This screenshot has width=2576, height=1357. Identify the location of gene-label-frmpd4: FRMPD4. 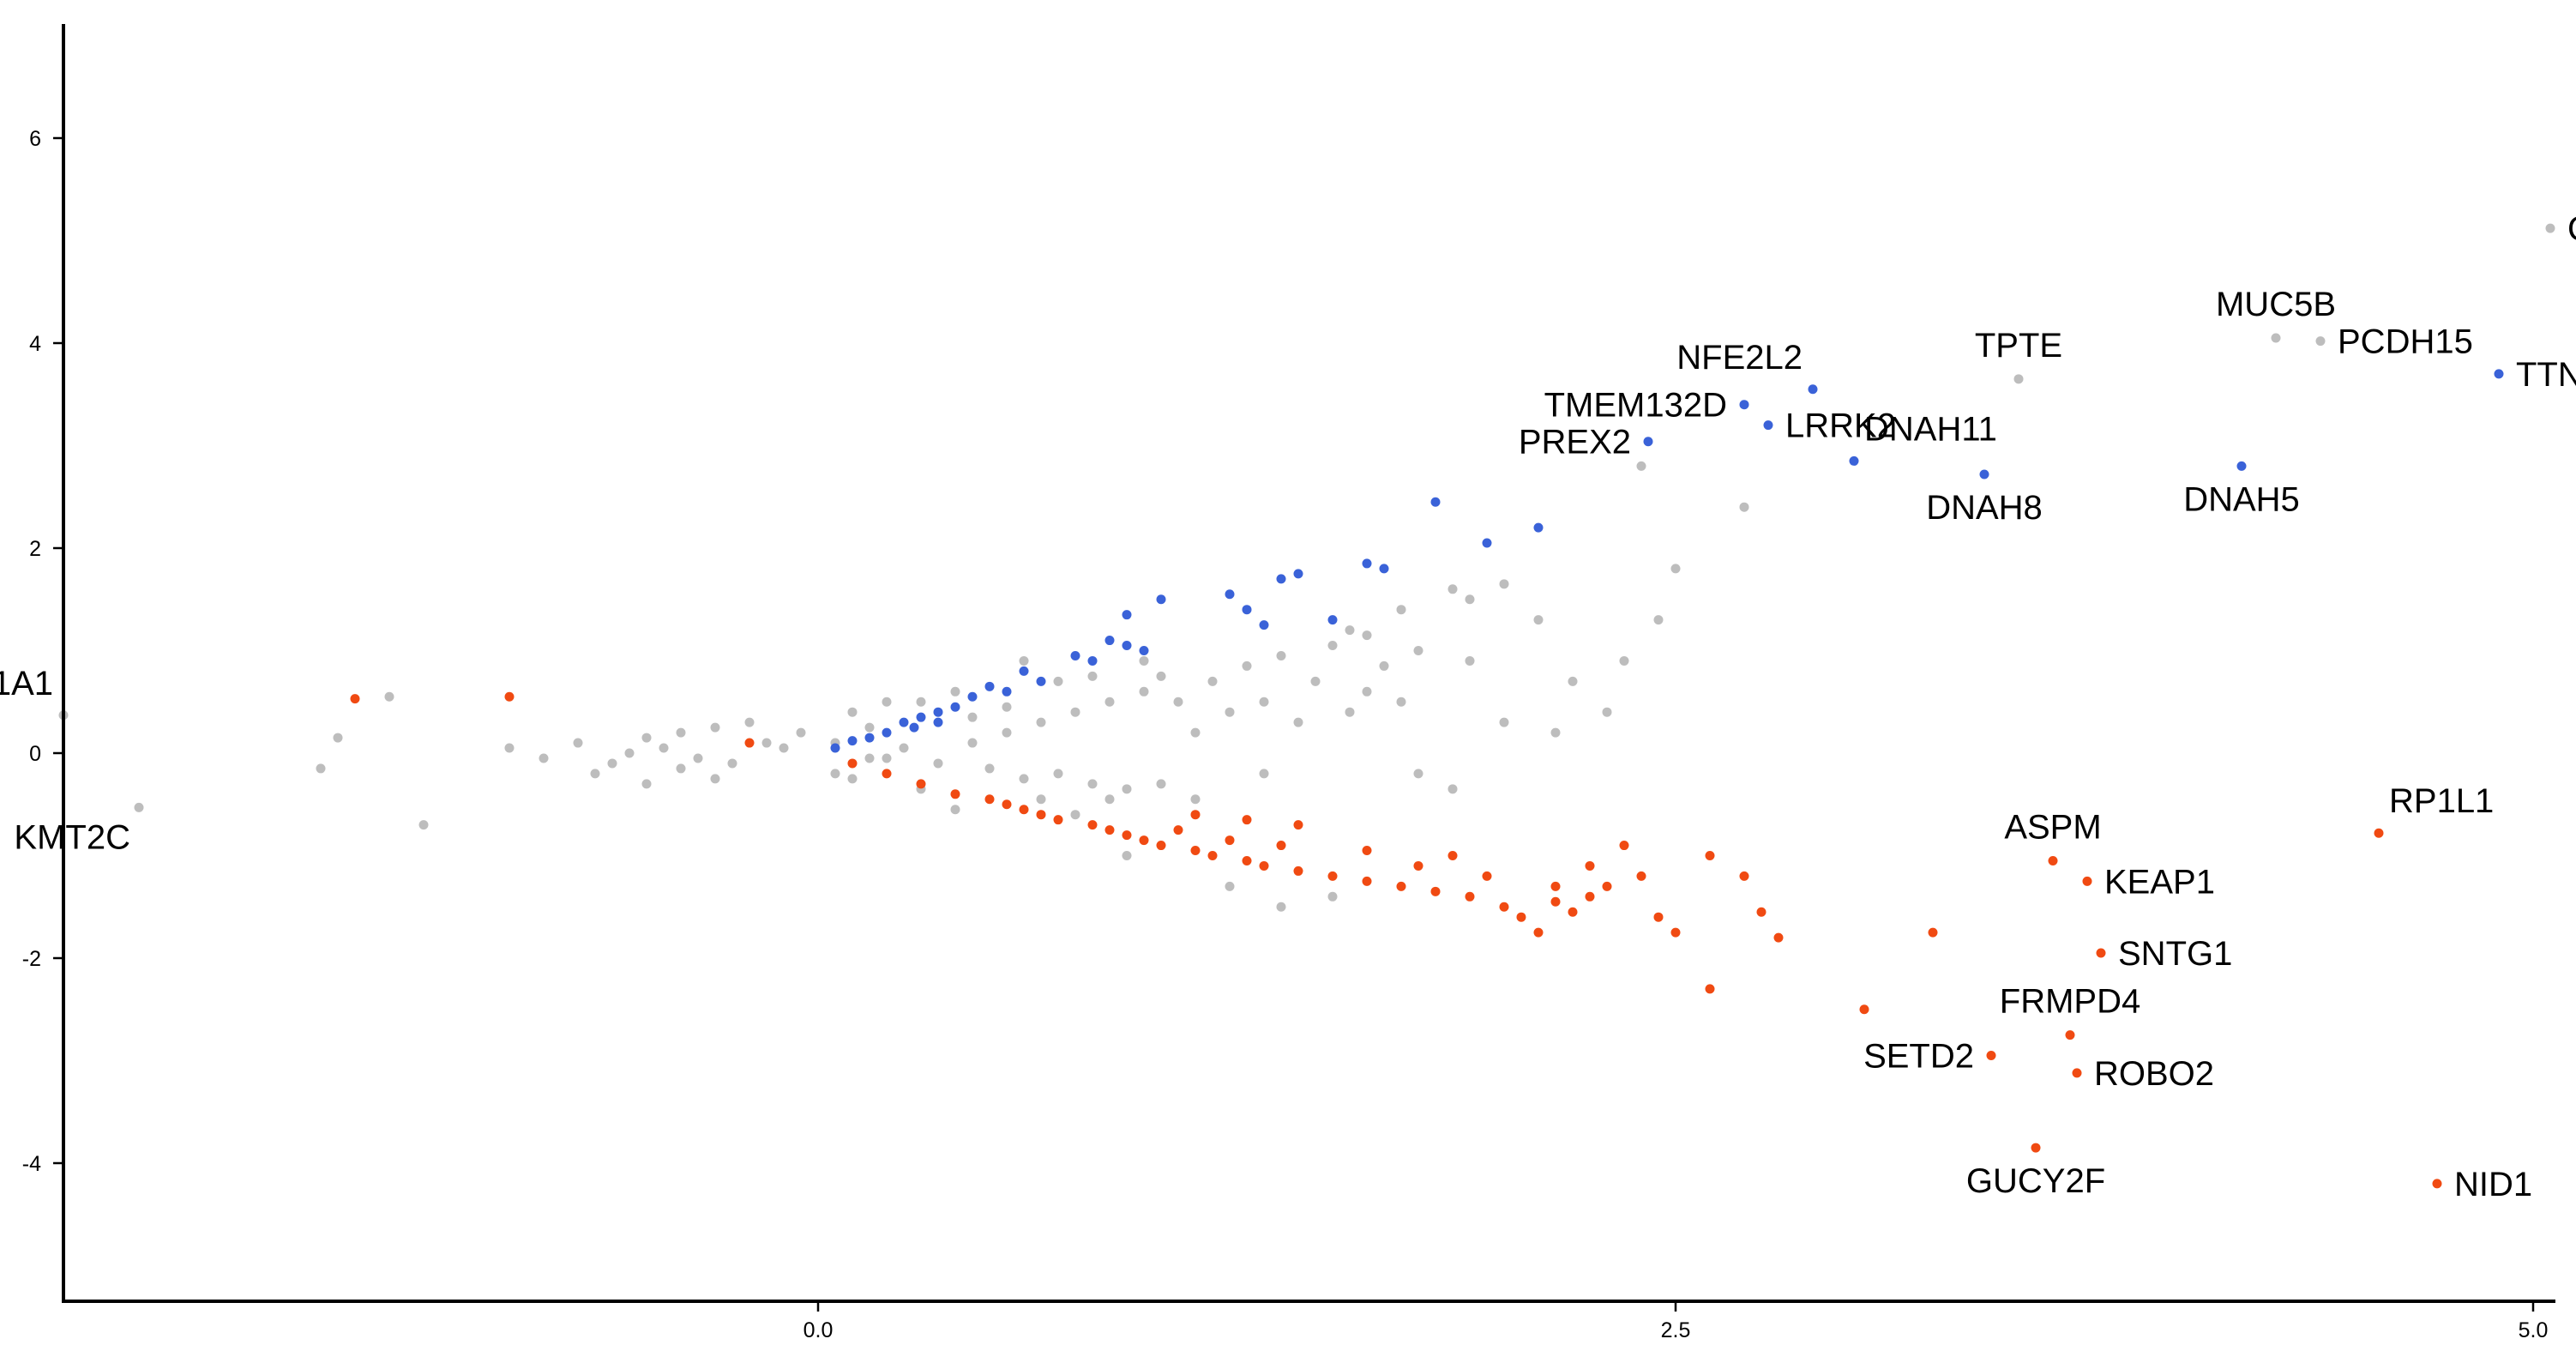
(2070, 1002).